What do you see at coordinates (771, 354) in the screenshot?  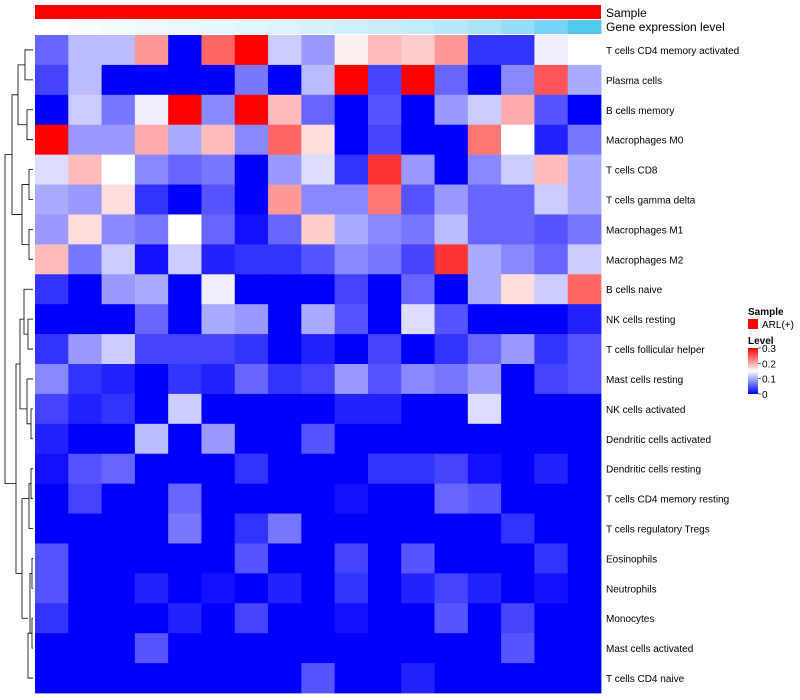 I see `legend: Sample ARL(+) Level 0.3 0.2 0.1 0` at bounding box center [771, 354].